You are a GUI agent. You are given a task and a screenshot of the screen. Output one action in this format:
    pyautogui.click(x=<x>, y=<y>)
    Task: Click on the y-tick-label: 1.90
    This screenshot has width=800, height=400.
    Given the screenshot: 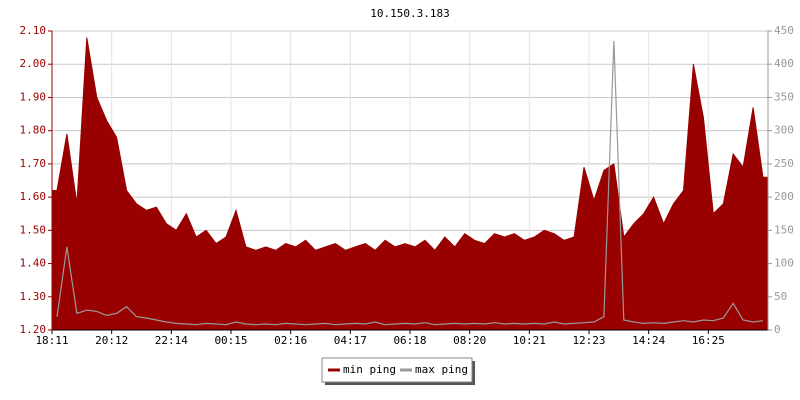 What is the action you would take?
    pyautogui.click(x=33, y=96)
    